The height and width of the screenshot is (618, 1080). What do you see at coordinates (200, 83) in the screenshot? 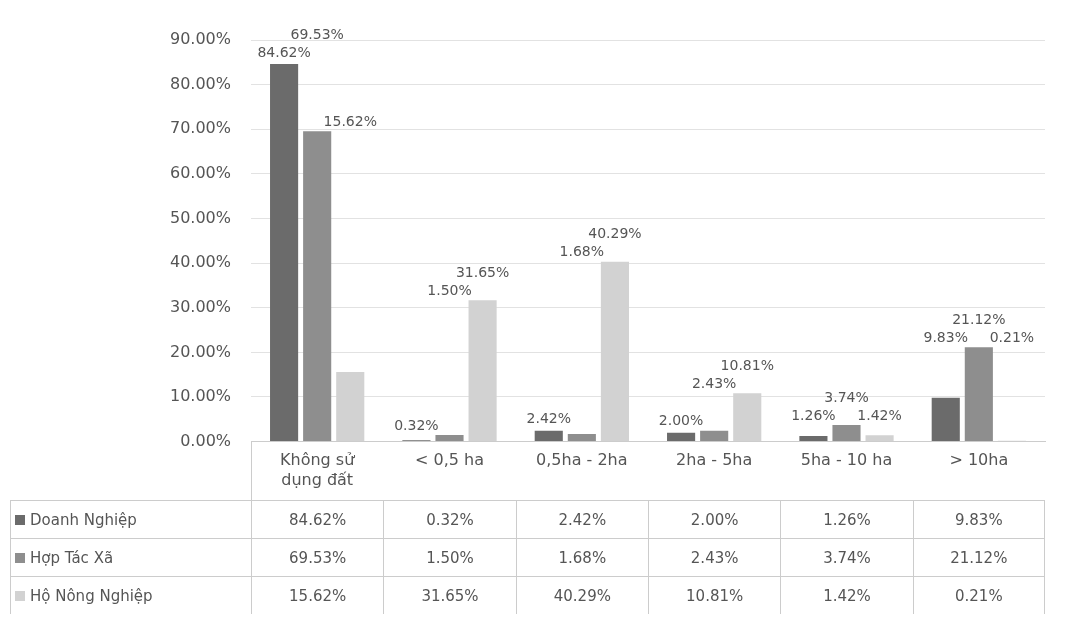
I see `y-tick-label: 80.00%` at bounding box center [200, 83].